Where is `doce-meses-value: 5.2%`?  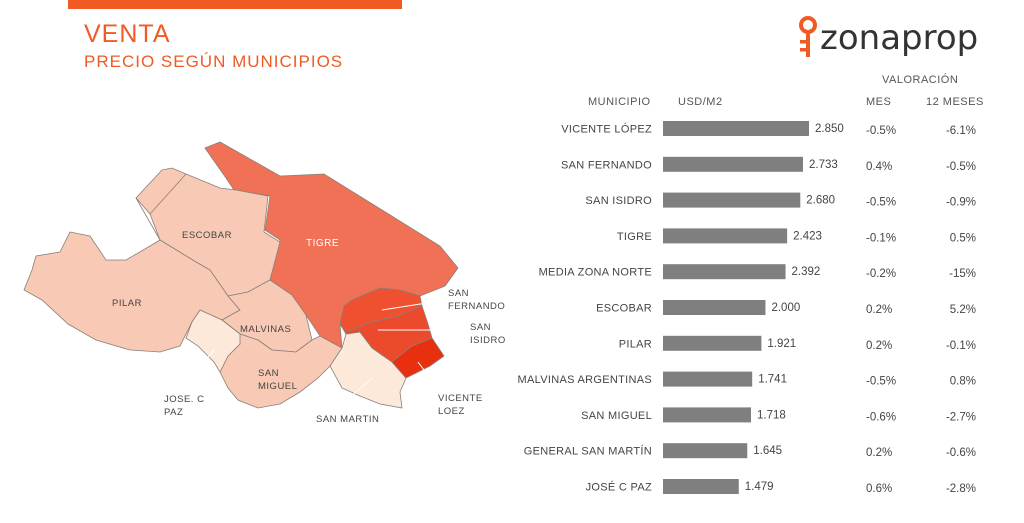 doce-meses-value: 5.2% is located at coordinates (963, 310).